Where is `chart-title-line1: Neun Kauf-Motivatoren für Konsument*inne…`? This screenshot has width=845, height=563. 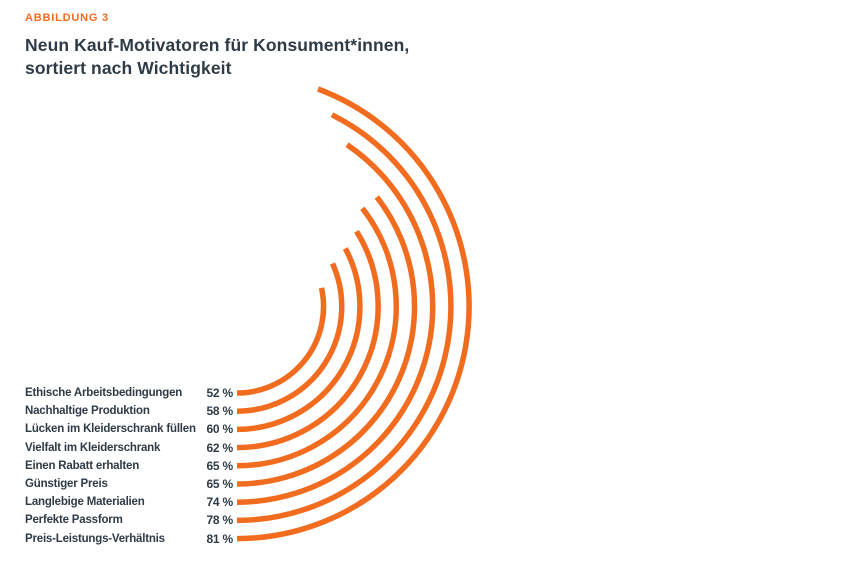
chart-title-line1: Neun Kauf-Motivatoren für Konsument*inne… is located at coordinates (217, 45).